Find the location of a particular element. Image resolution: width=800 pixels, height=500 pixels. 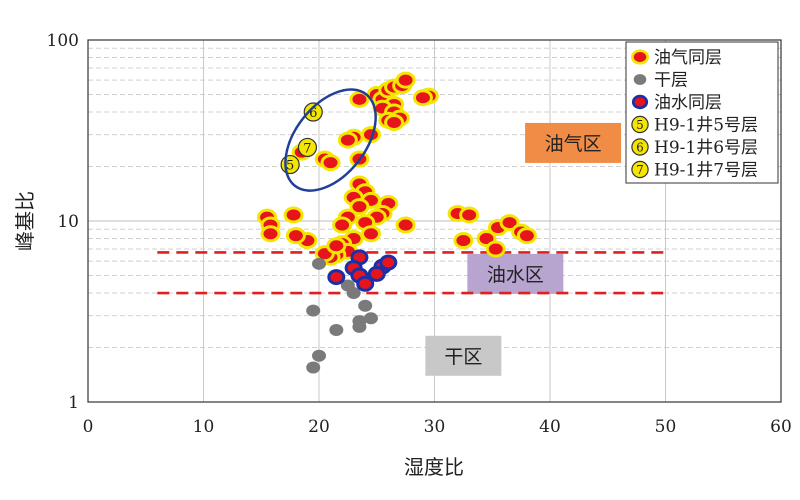

legend-label: 油气同层 is located at coordinates (688, 58).